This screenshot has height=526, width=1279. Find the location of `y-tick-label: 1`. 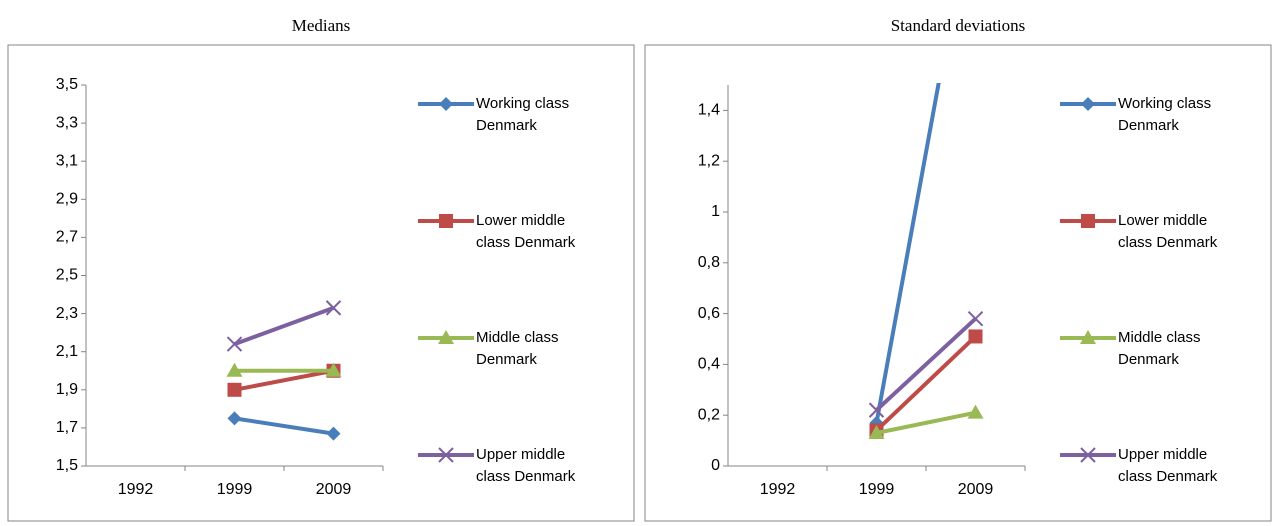

y-tick-label: 1 is located at coordinates (715, 211).